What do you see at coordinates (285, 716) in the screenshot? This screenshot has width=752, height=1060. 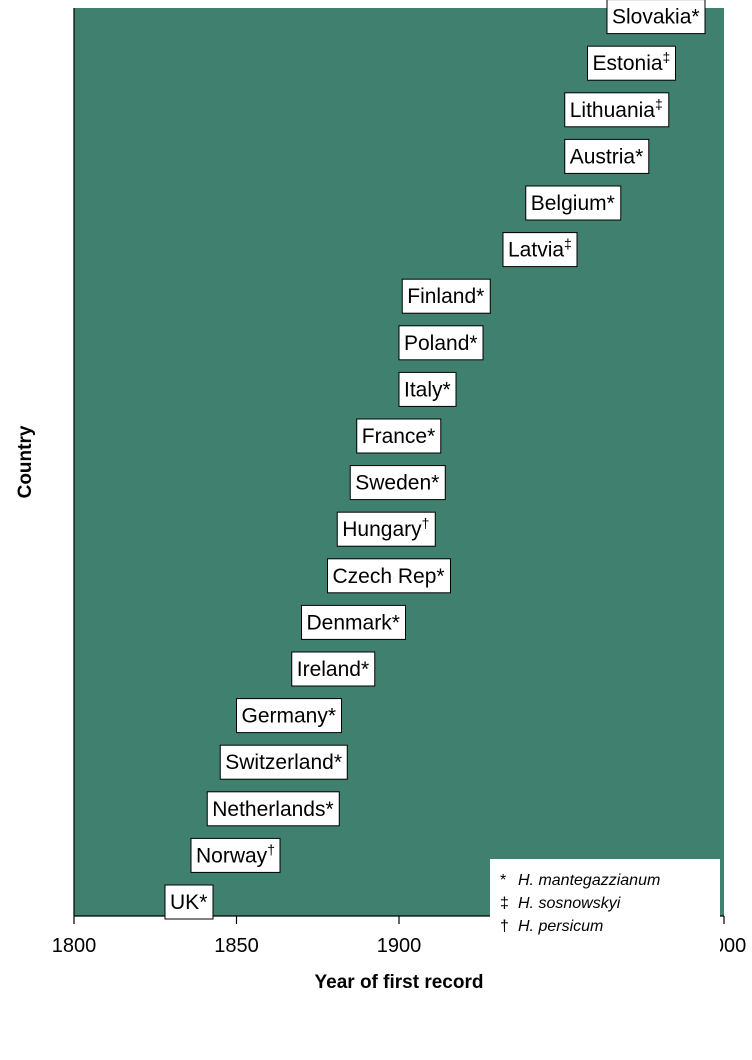 I see `country-name: Germany` at bounding box center [285, 716].